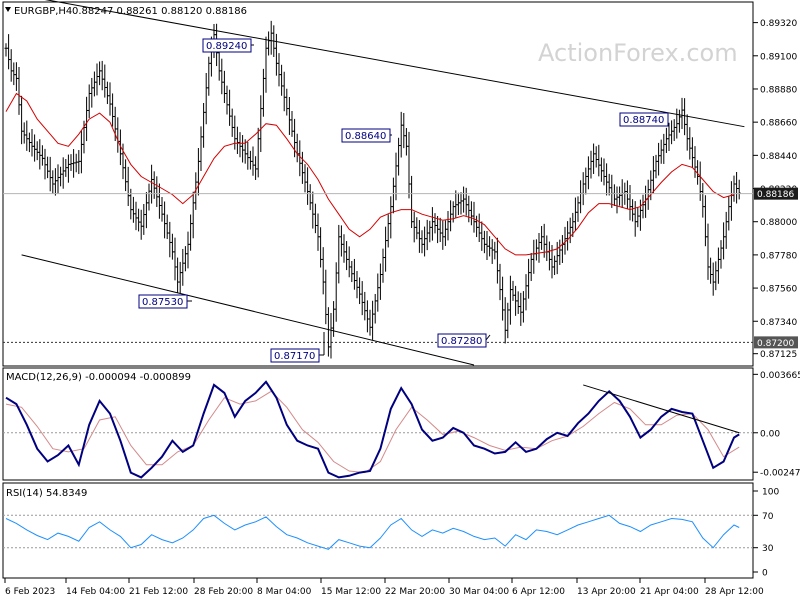  I want to click on price-tick-label: 0.87560, so click(778, 290).